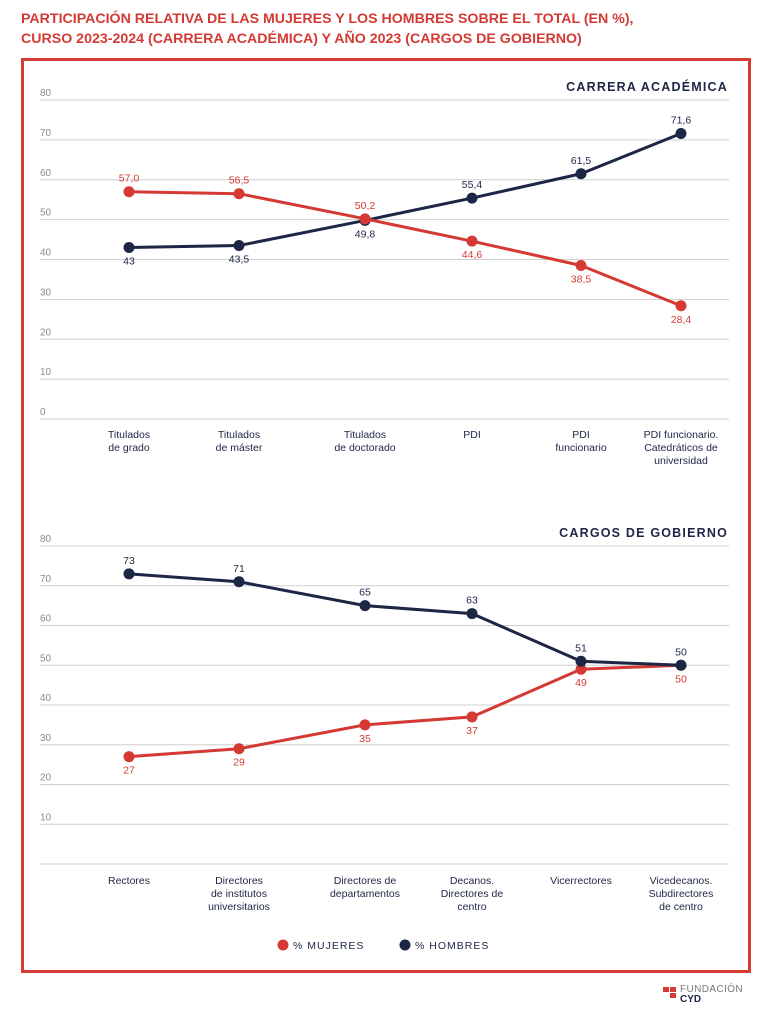 The width and height of the screenshot is (769, 1024). I want to click on data-label-mujeres: 27, so click(129, 771).